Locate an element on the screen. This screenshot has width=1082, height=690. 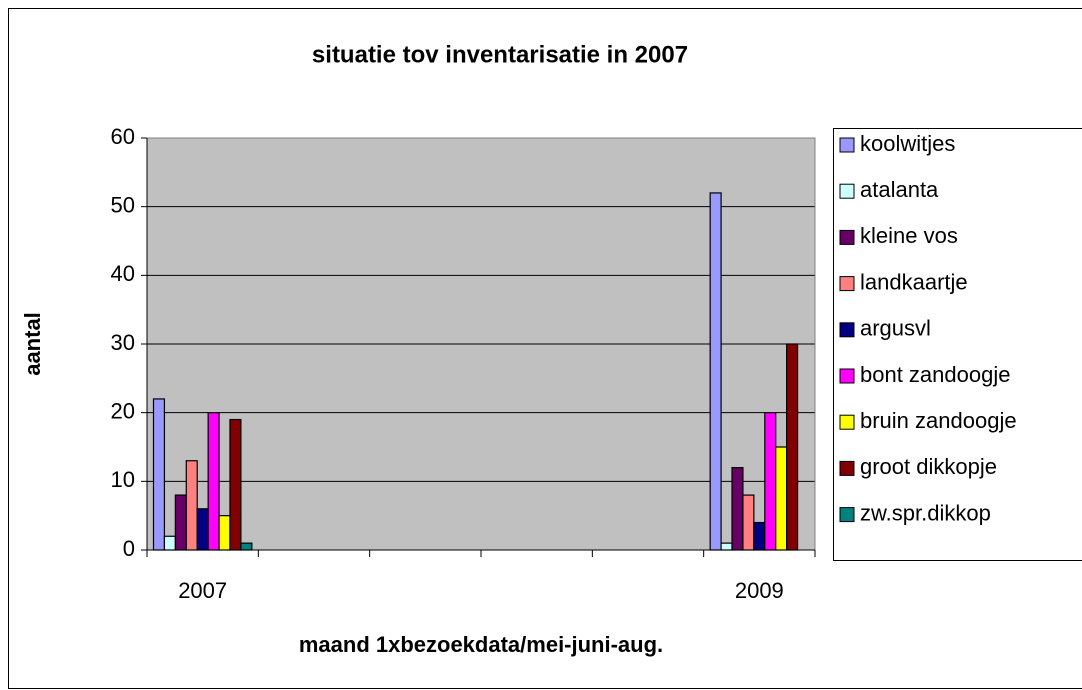
legend-label: koolwitjes is located at coordinates (907, 143).